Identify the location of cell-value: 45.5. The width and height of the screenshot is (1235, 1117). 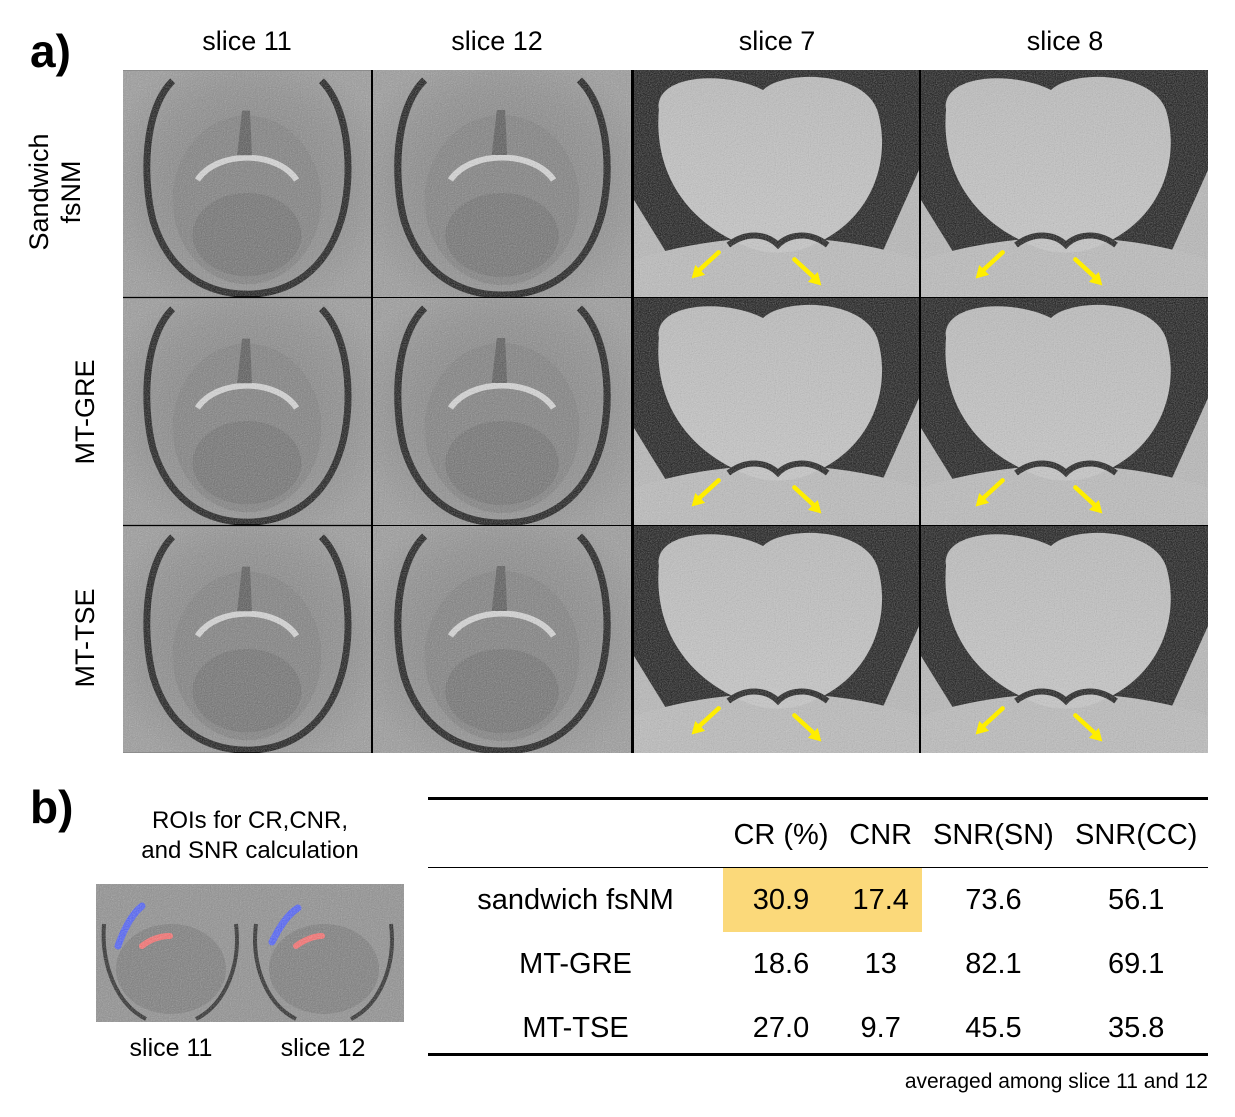
(993, 1027).